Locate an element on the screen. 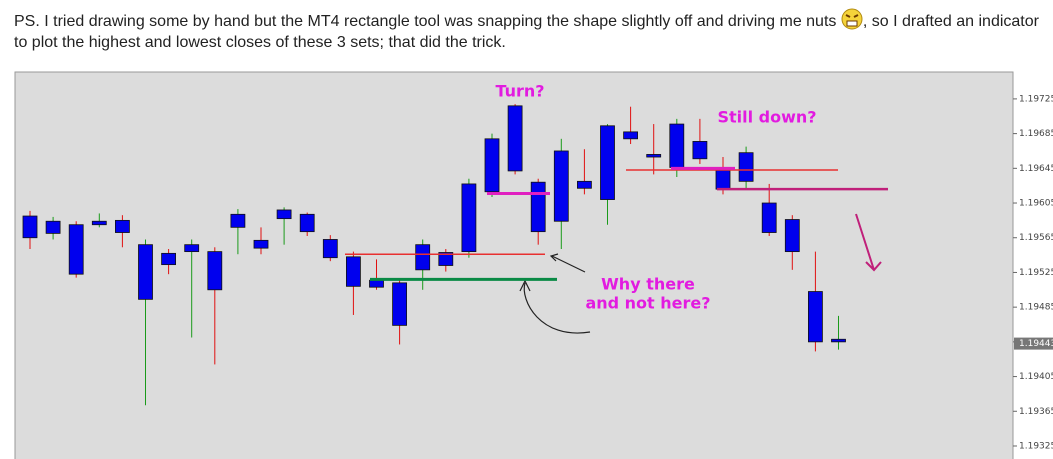 The image size is (1053, 459). y-tick-label: 1.19645 is located at coordinates (1036, 169).